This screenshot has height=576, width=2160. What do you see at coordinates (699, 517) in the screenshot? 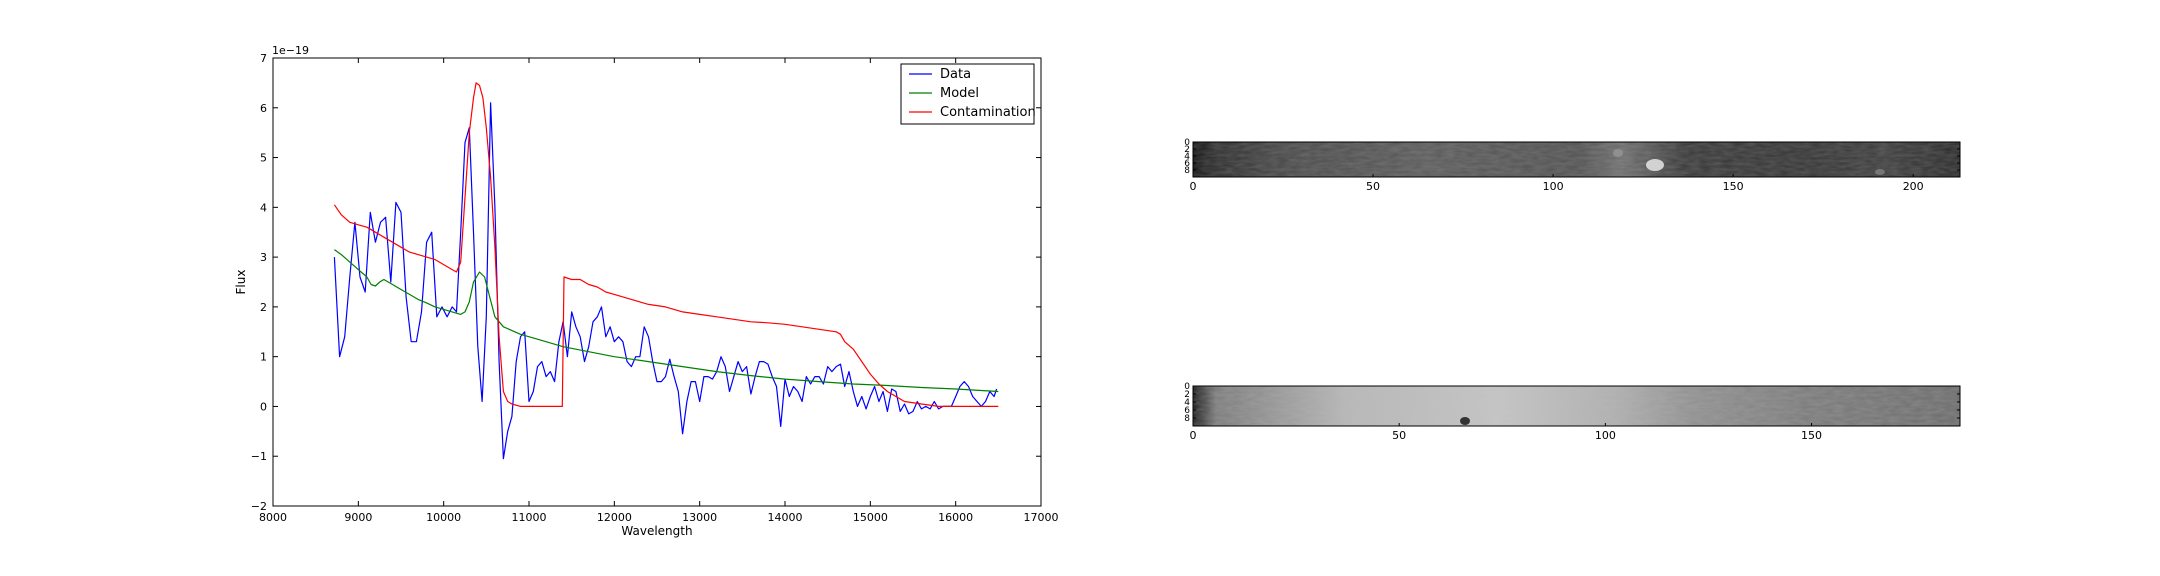
I see `x-tick-label: 13000` at bounding box center [699, 517].